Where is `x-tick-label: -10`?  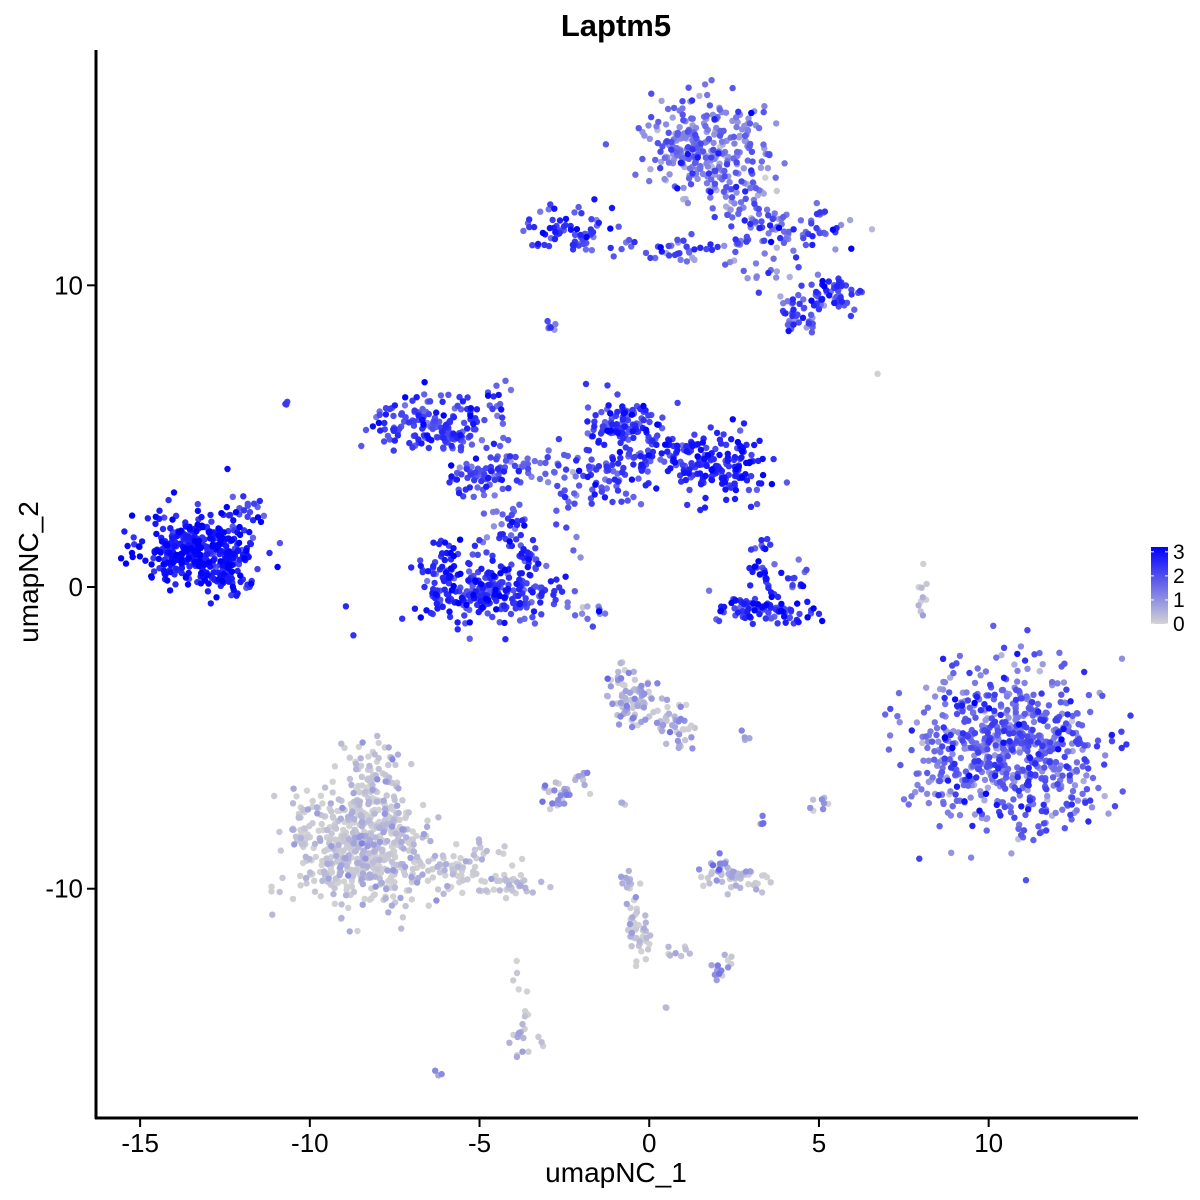 x-tick-label: -10 is located at coordinates (310, 1143).